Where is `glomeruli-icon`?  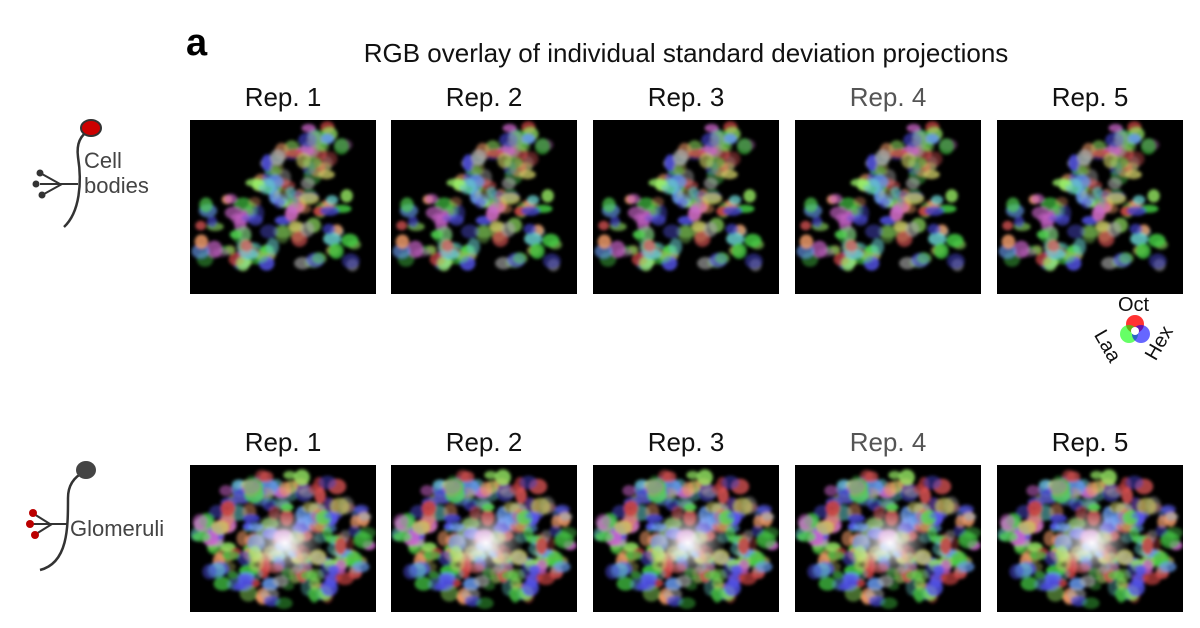 glomeruli-icon is located at coordinates (61, 516).